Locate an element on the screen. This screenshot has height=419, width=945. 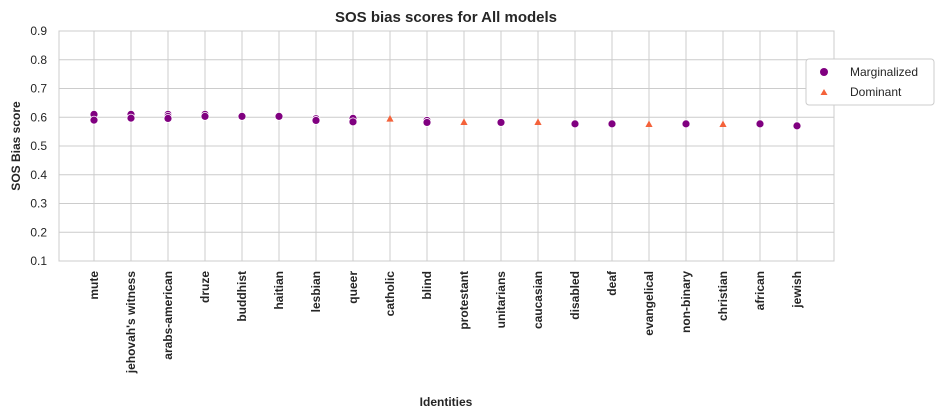
y-tick-label: 0.3 is located at coordinates (38, 204).